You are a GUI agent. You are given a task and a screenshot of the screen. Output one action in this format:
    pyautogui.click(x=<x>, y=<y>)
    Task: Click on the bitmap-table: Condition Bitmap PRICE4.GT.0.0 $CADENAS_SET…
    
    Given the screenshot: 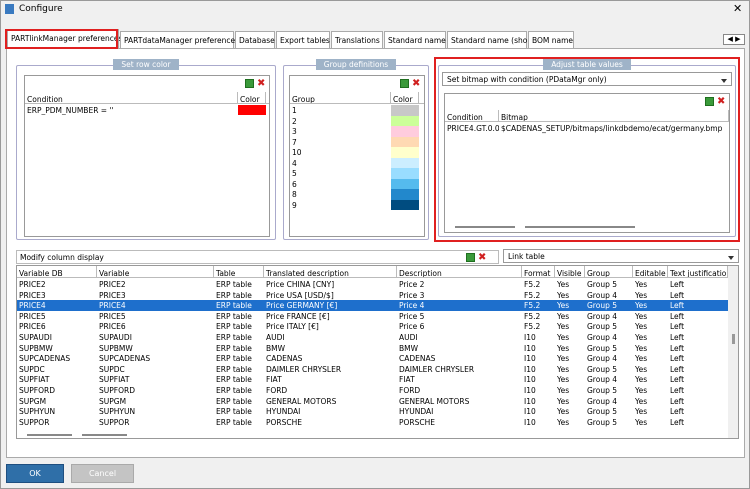 What is the action you would take?
    pyautogui.click(x=587, y=163)
    